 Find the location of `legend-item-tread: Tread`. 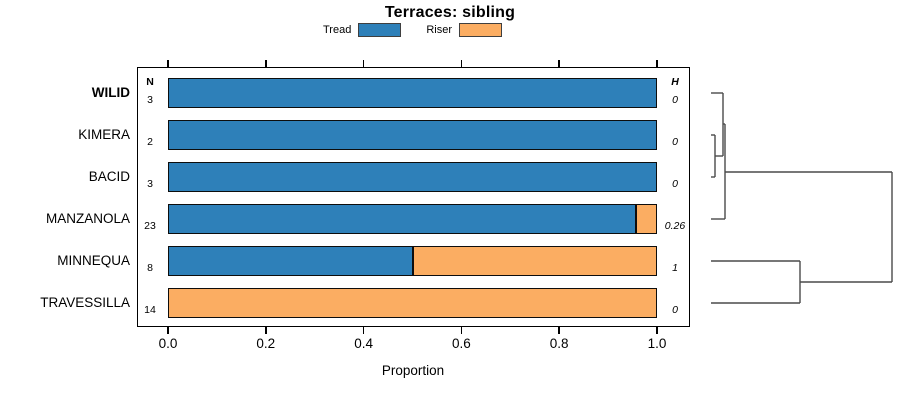

legend-item-tread: Tread is located at coordinates (362, 30).